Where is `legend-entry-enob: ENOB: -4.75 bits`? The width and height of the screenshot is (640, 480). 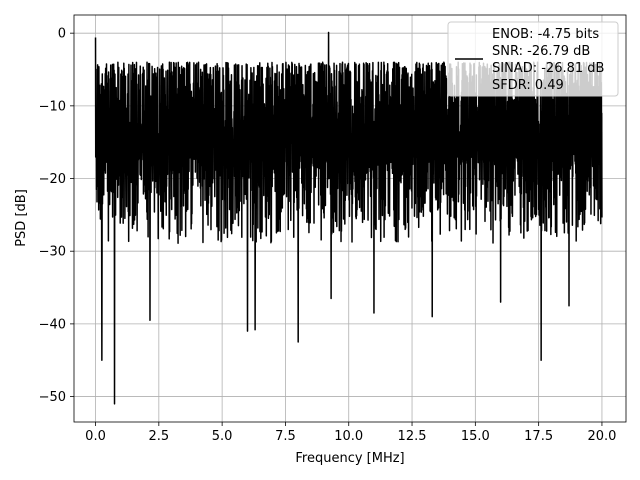
legend-entry-enob: ENOB: -4.75 bits is located at coordinates (545, 34).